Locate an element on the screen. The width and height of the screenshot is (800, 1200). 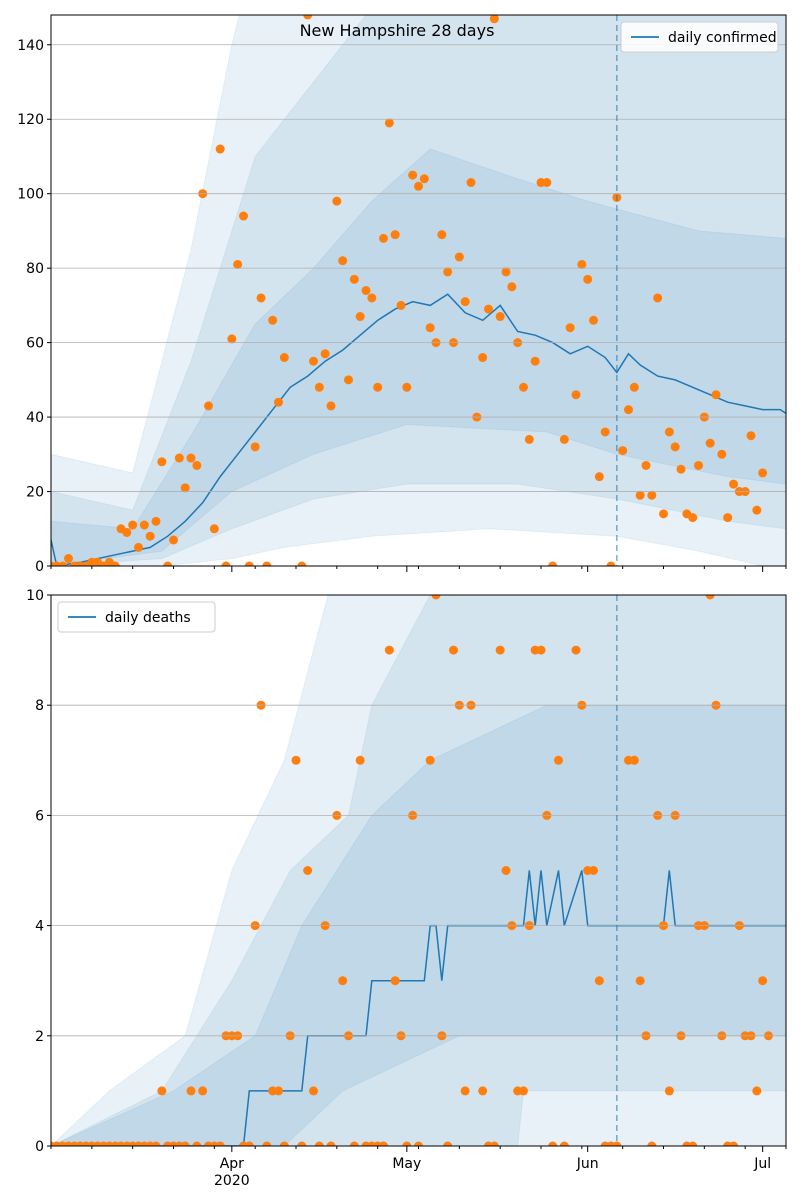
legend: daily confirmed is located at coordinates (699, 37).